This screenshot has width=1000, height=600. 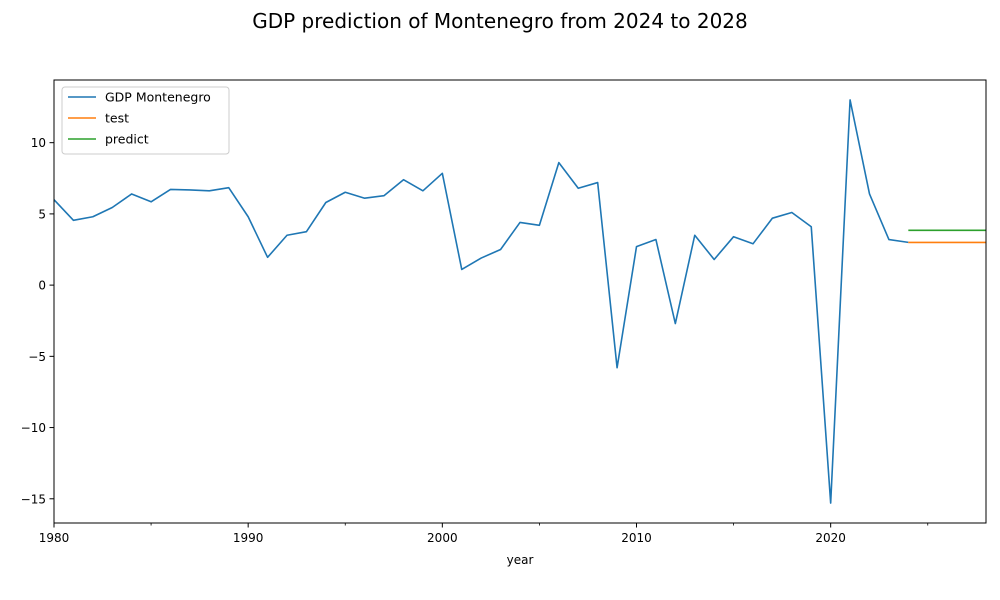 What do you see at coordinates (158, 97) in the screenshot?
I see `legend-label-0: GDP Montenegro` at bounding box center [158, 97].